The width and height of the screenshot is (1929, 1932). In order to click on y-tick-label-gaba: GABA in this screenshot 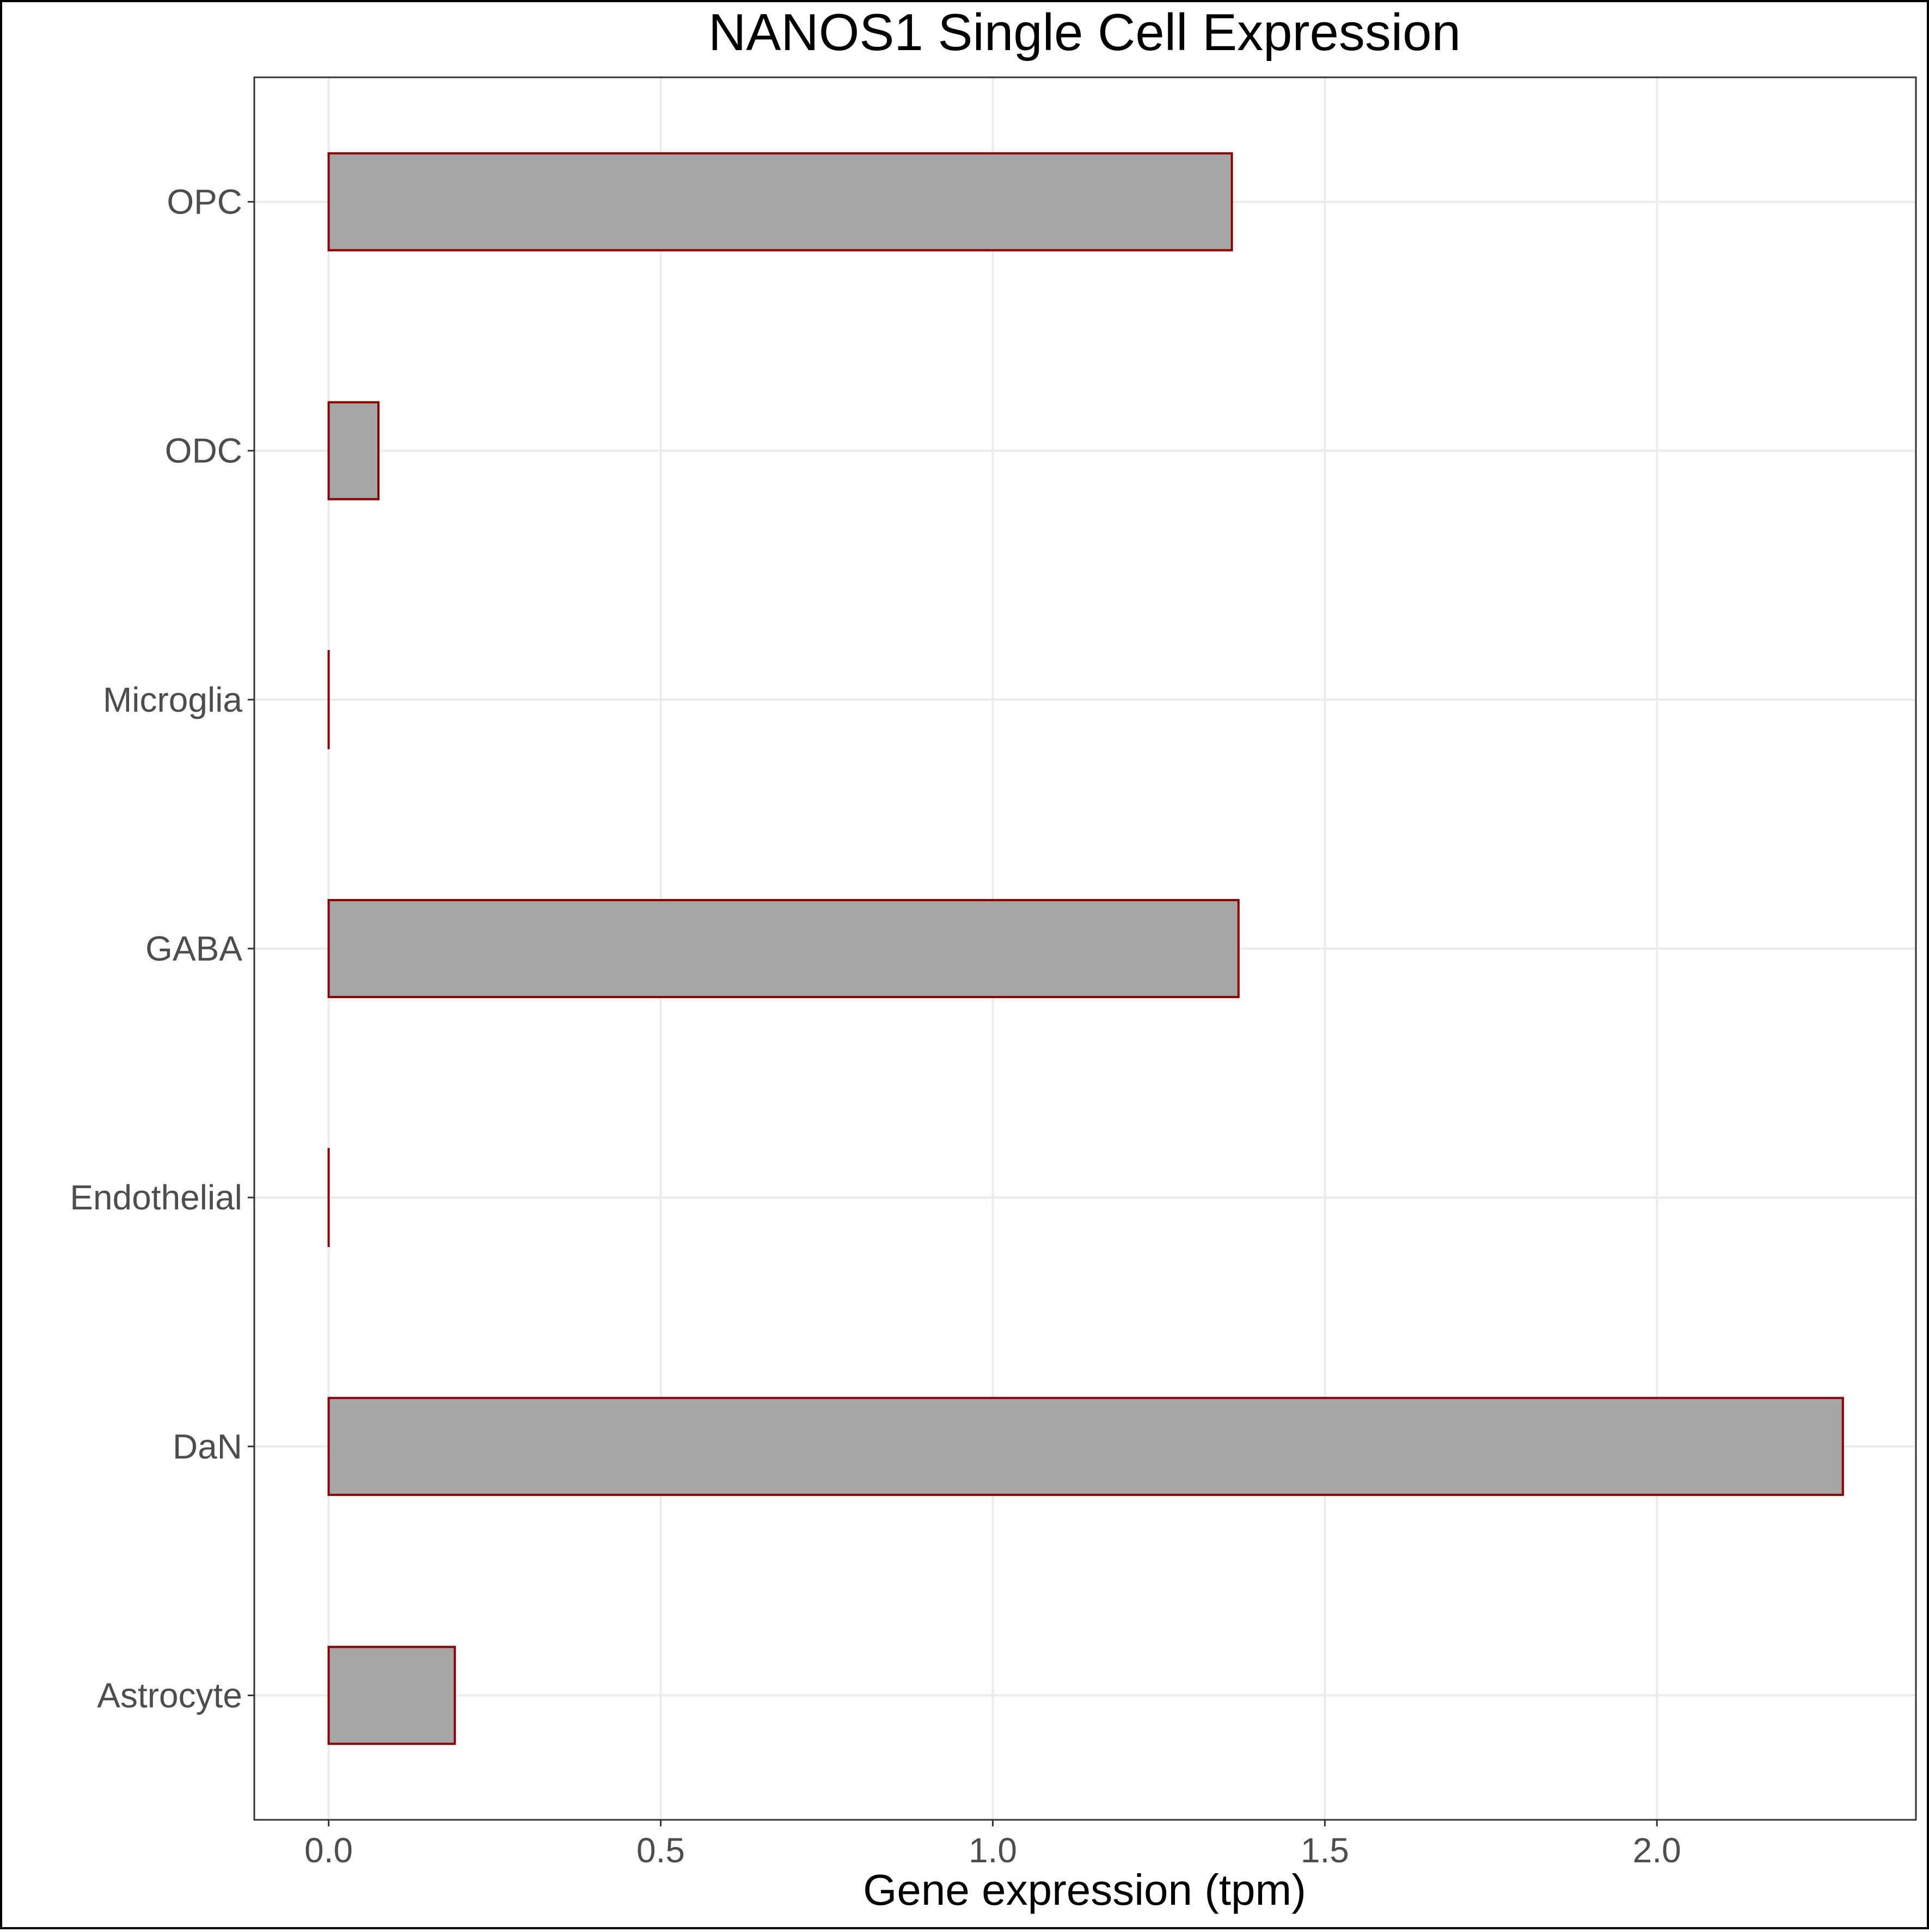, I will do `click(193, 949)`.